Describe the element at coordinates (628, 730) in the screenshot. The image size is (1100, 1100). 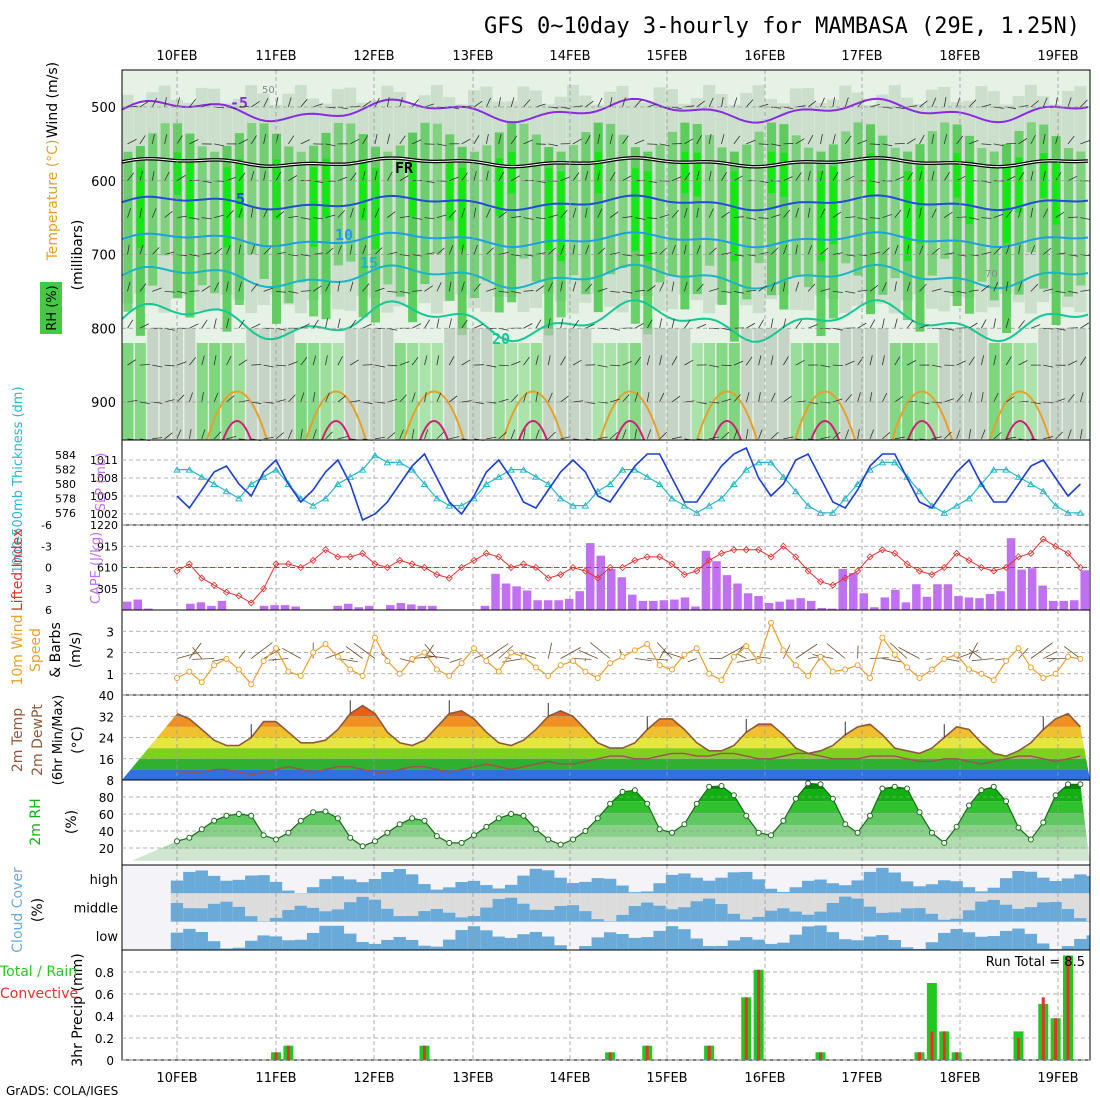
I see `temp2m-line` at that location.